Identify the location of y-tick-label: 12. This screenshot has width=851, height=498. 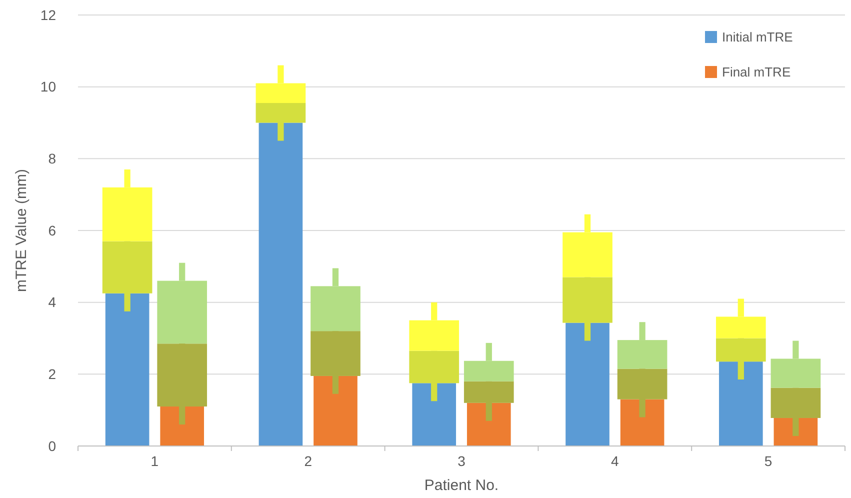
(48, 14).